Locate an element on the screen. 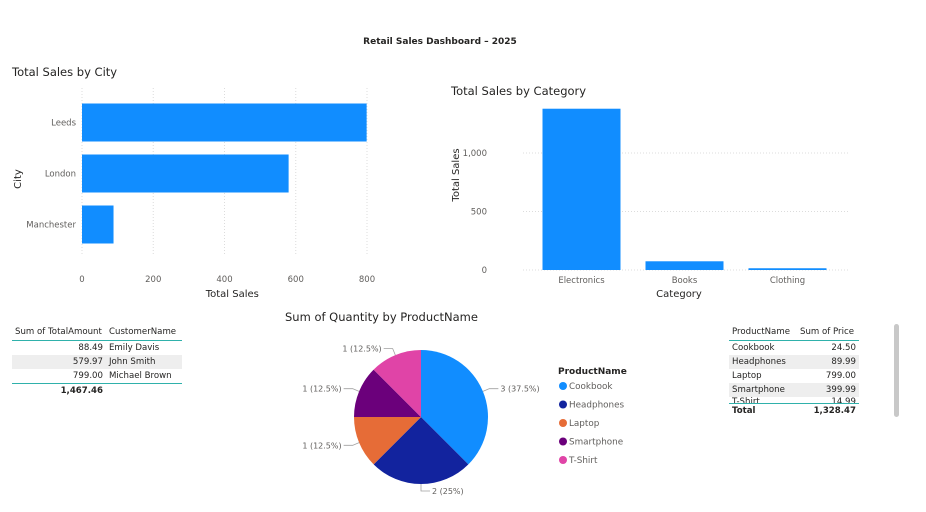  product-cell: Laptop is located at coordinates (747, 376).